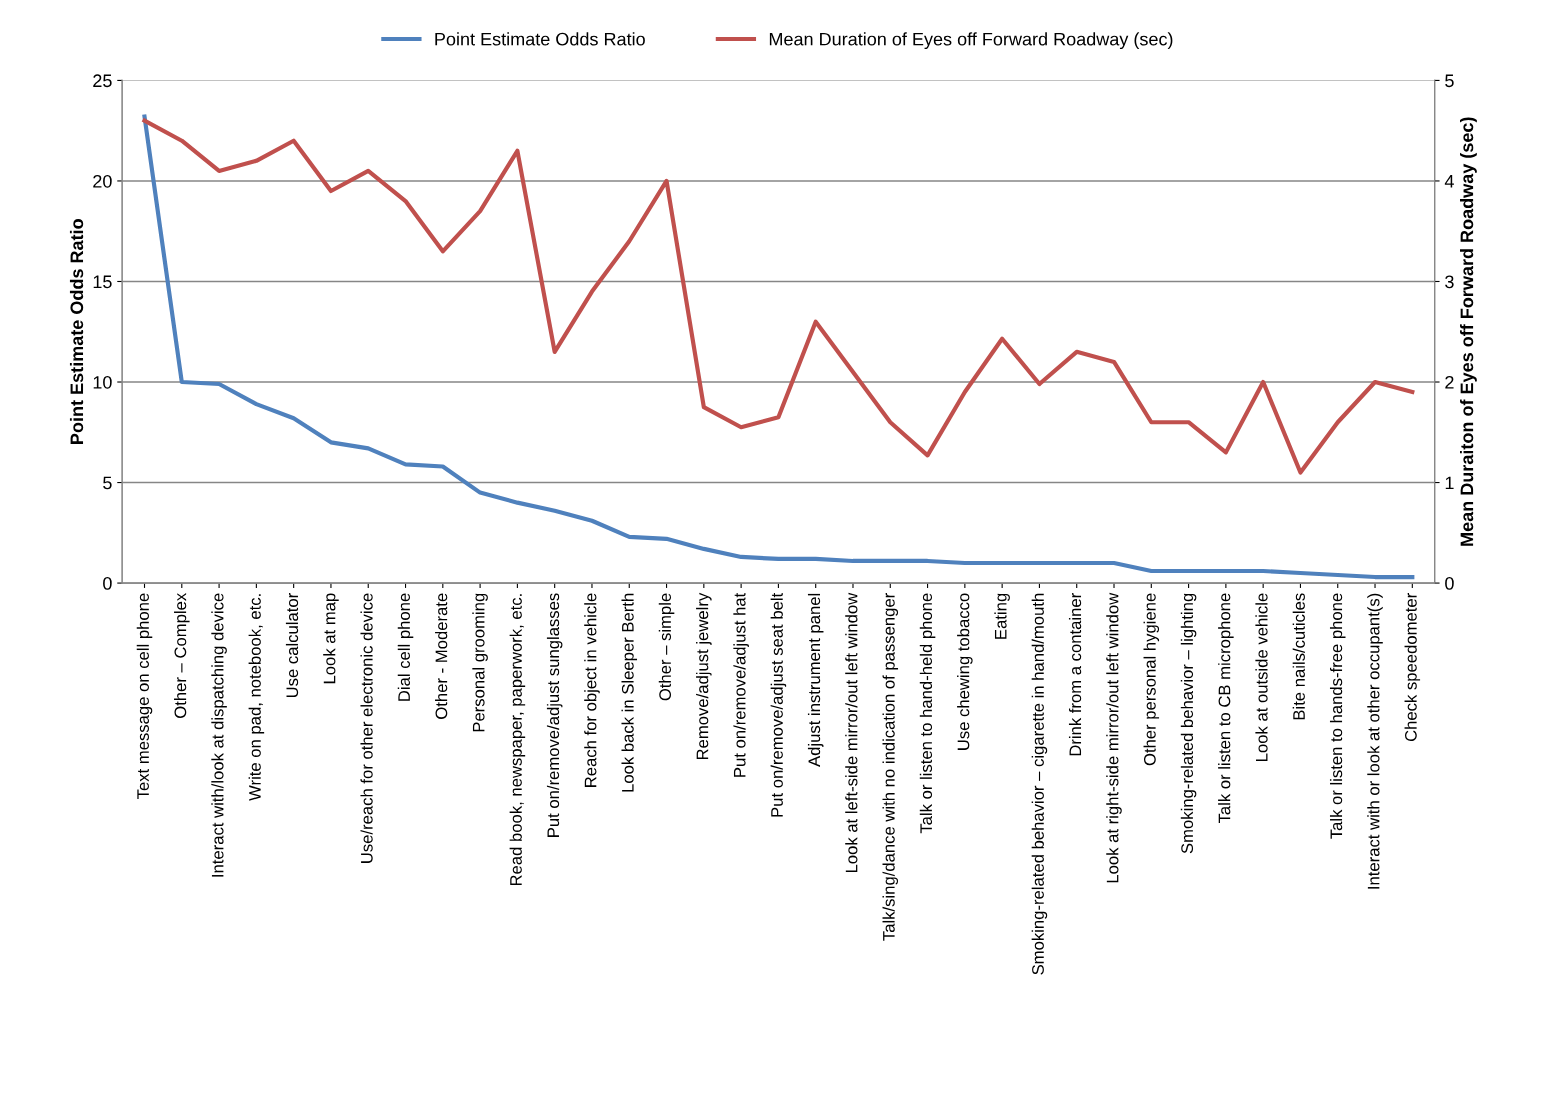 This screenshot has width=1546, height=1117. I want to click on x-tick-label: Eating, so click(1002, 616).